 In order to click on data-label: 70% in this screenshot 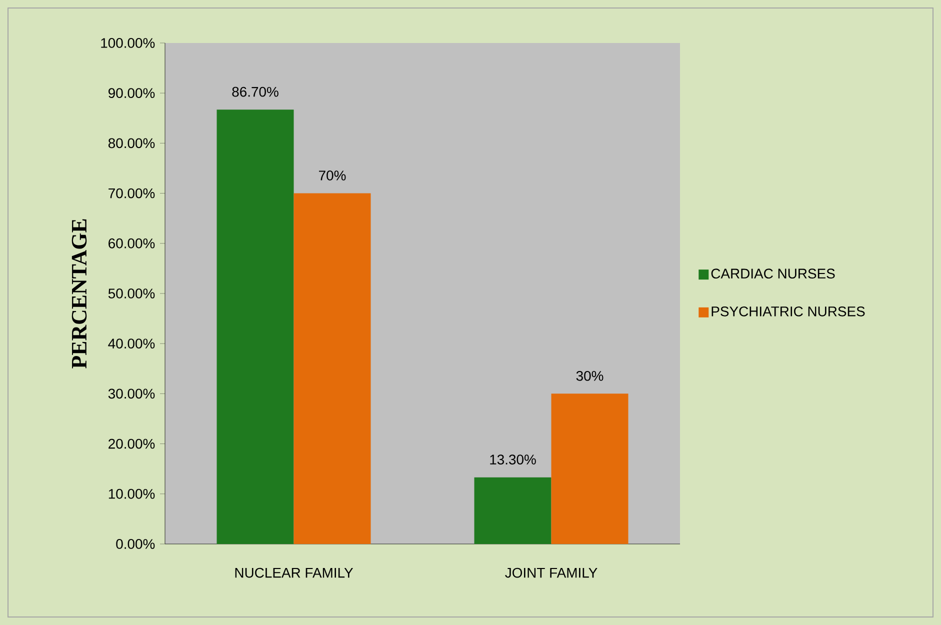, I will do `click(332, 175)`.